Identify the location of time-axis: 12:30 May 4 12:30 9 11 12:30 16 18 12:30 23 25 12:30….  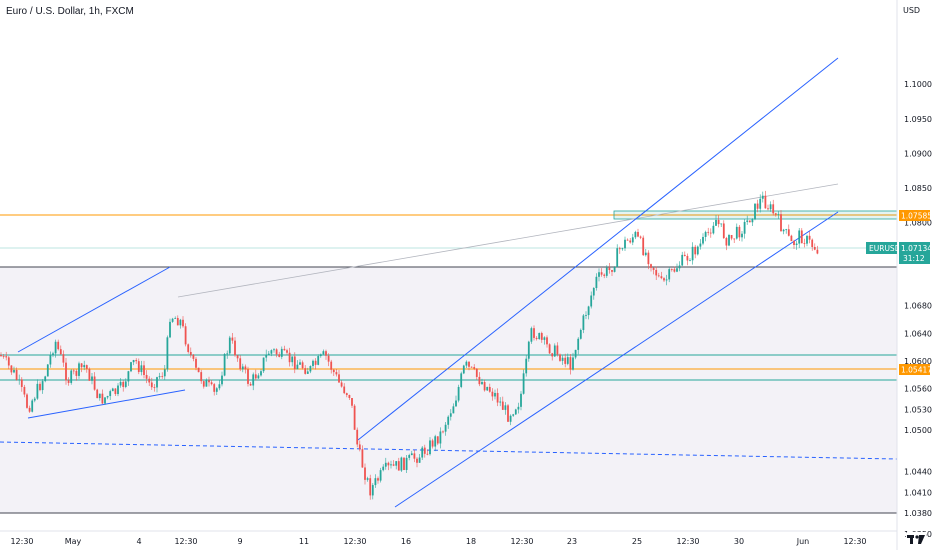
(438, 541).